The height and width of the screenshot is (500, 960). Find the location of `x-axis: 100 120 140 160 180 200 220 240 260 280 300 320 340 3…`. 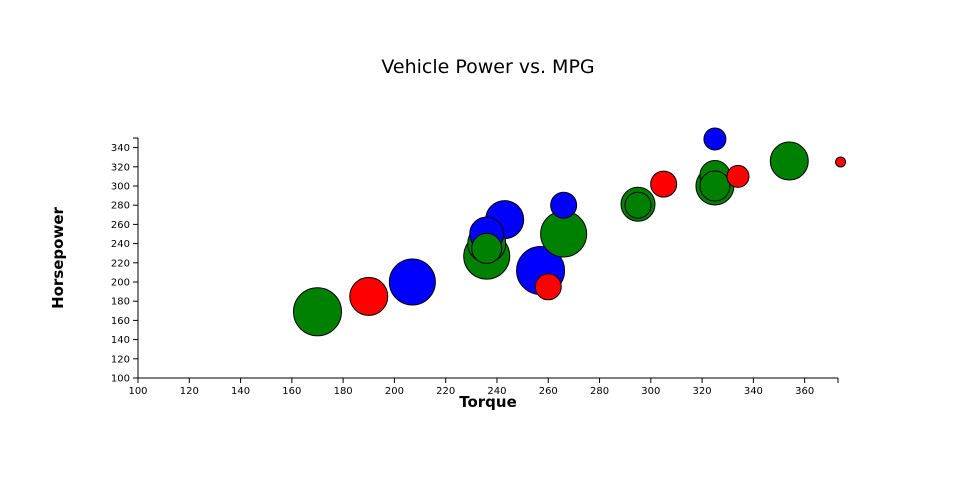

x-axis: 100 120 140 160 180 200 220 240 260 280 300 320 340 3… is located at coordinates (483, 387).